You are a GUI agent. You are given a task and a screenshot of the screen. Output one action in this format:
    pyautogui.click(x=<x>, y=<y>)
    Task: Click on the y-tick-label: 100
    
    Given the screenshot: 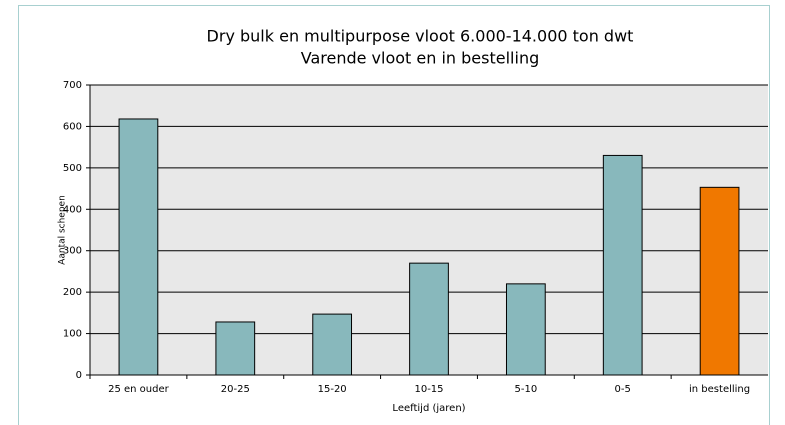 What is the action you would take?
    pyautogui.click(x=72, y=334)
    